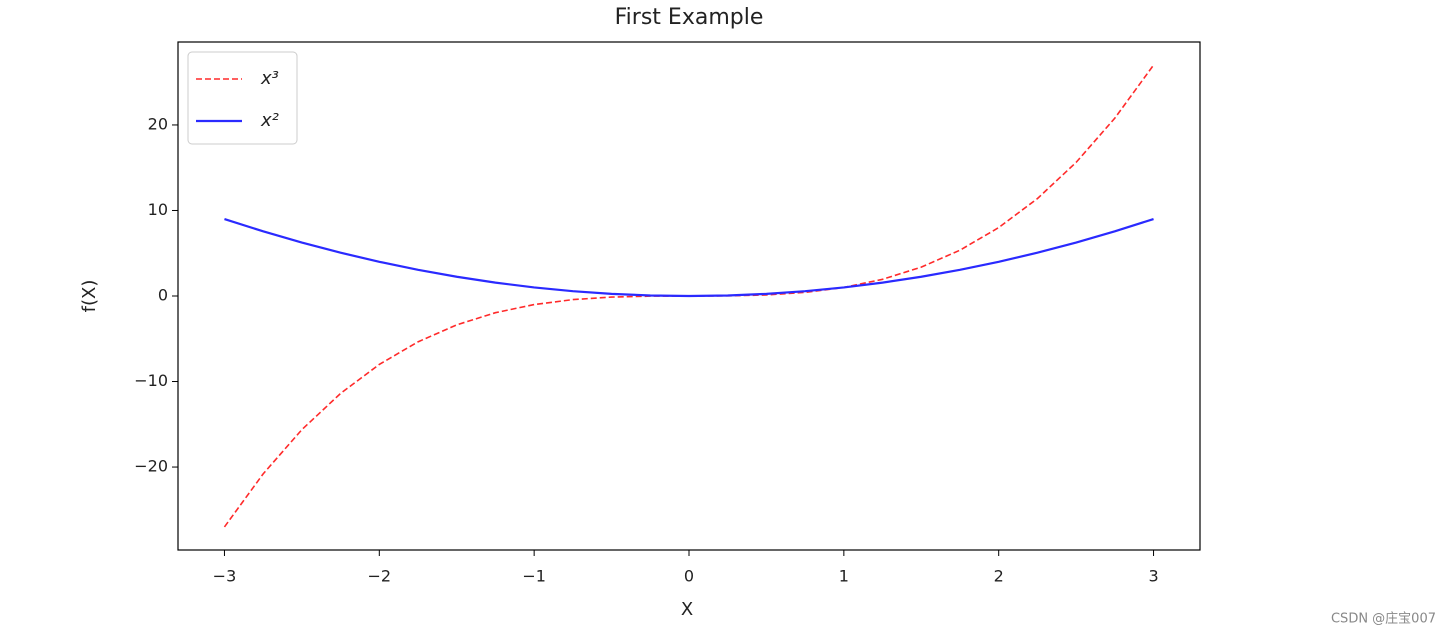 This screenshot has height=634, width=1450. I want to click on x-tick-label: 2, so click(999, 576).